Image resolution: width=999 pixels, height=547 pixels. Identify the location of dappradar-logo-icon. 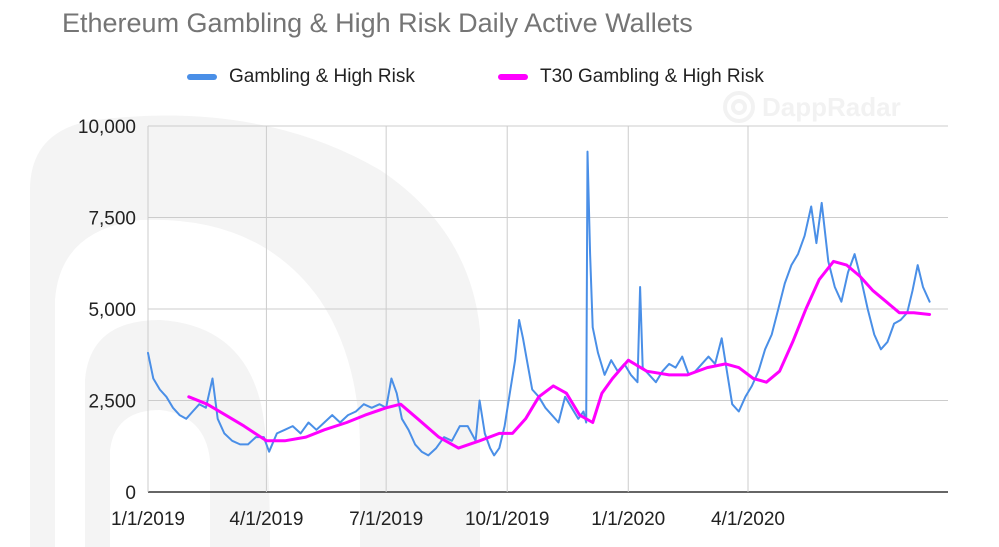
(739, 107).